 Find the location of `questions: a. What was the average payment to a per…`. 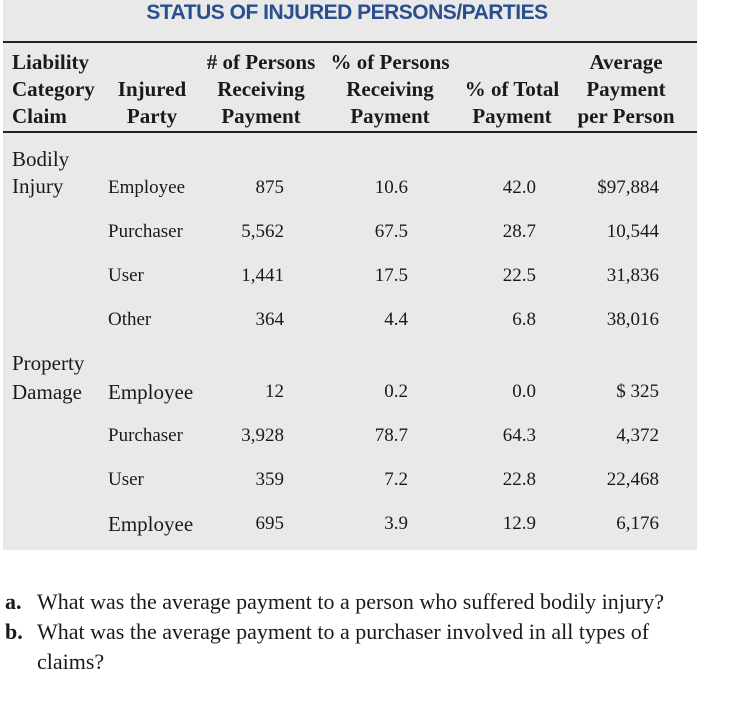

questions: a. What was the average payment to a per… is located at coordinates (355, 632).